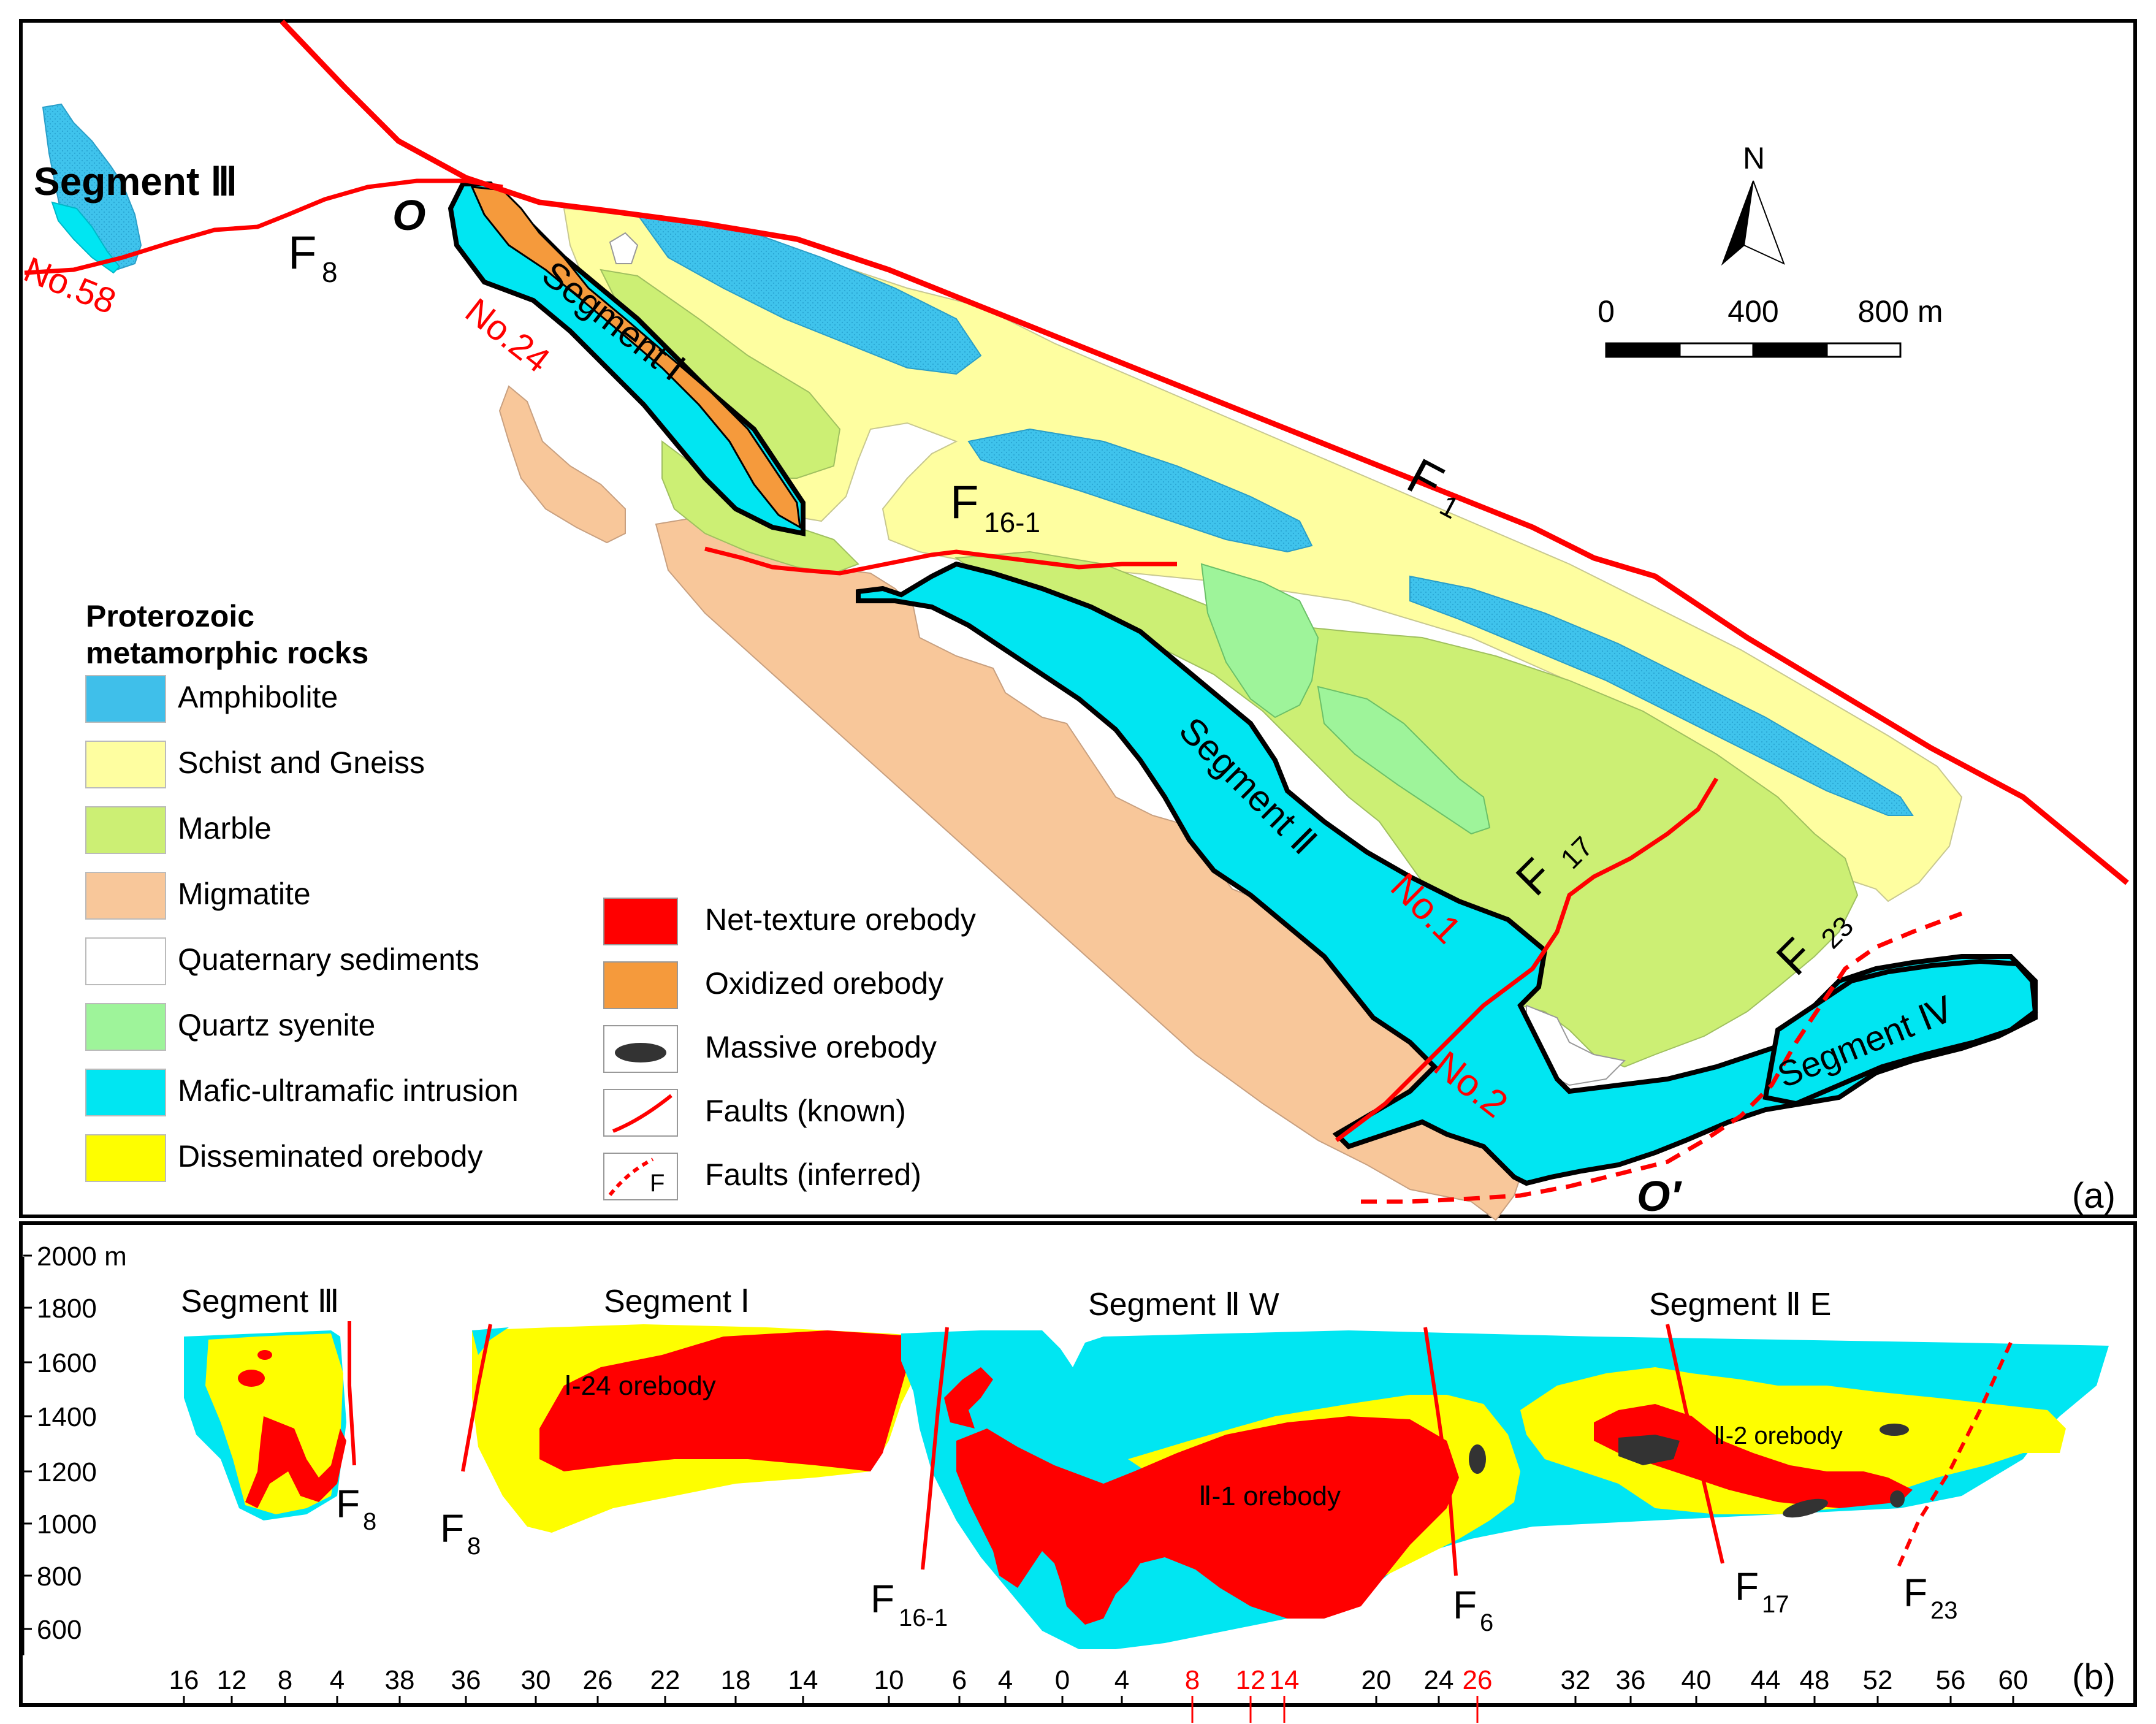 The image size is (2156, 1724). Describe the element at coordinates (1473, 1610) in the screenshot. I see `section-fault-label-f6: F 6` at that location.